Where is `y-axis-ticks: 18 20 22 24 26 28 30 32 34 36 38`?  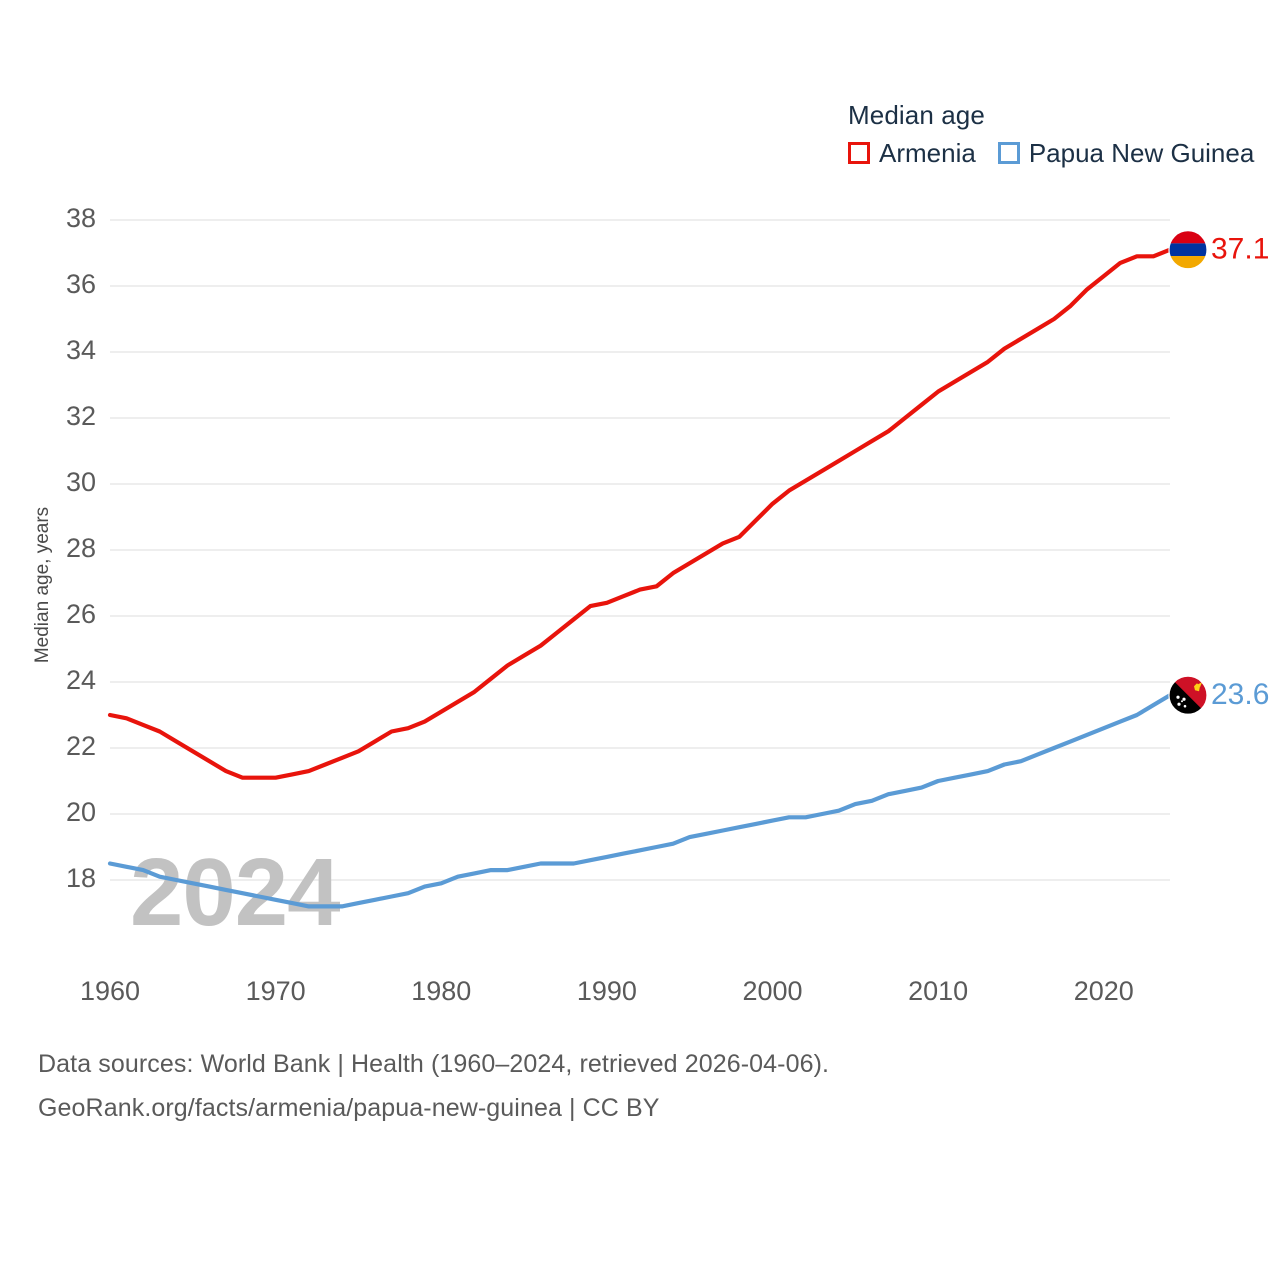 y-axis-ticks: 18 20 22 24 26 28 30 32 34 36 38 is located at coordinates (81, 548).